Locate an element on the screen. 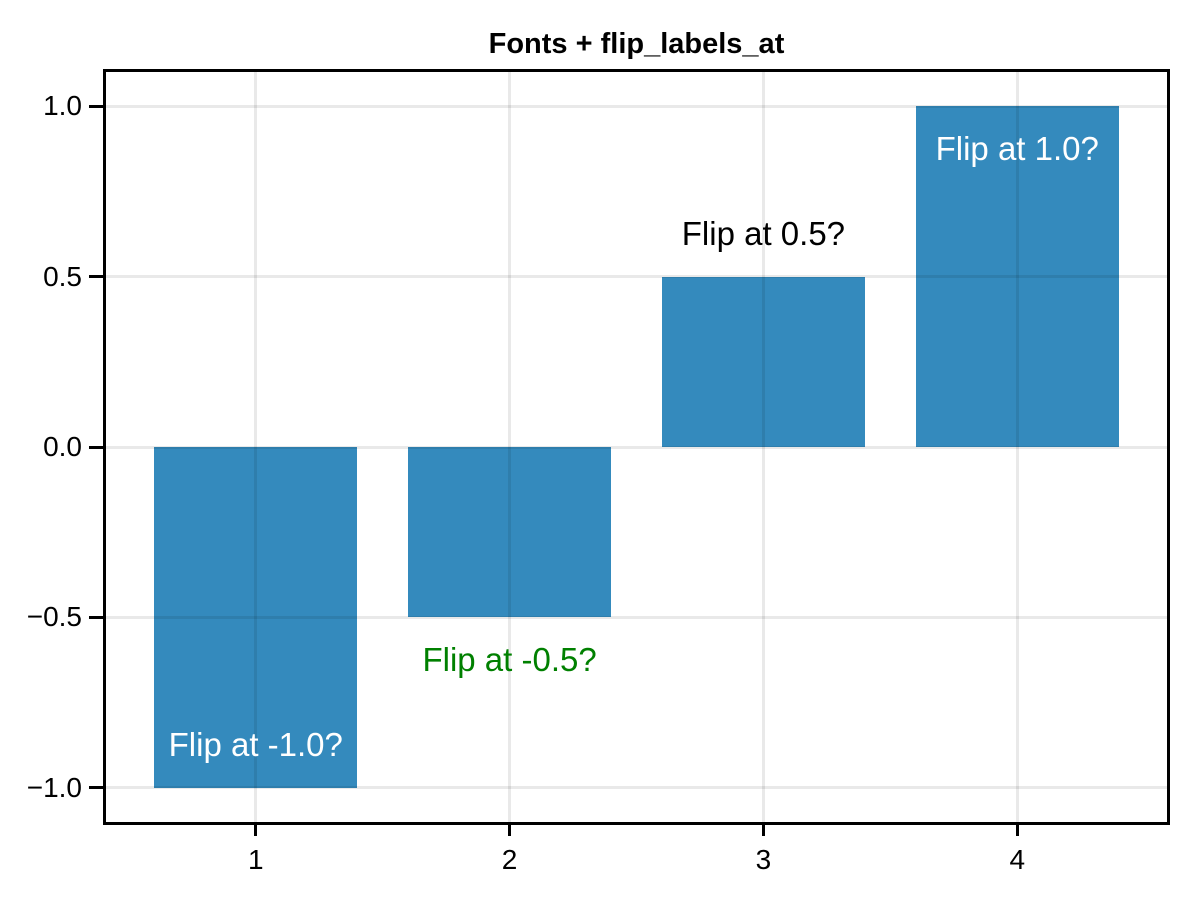 This screenshot has width=1200, height=900. y-tick-label: −0.5 is located at coordinates (54, 617).